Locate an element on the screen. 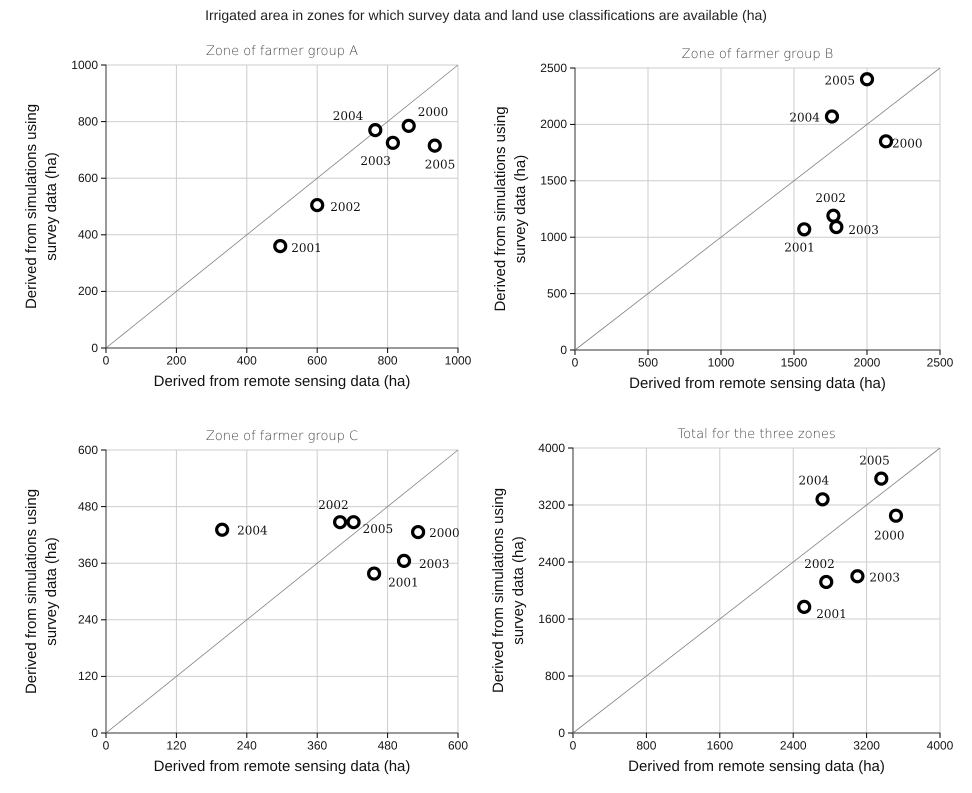 The image size is (972, 793). x-tick-label: 120 is located at coordinates (176, 745).